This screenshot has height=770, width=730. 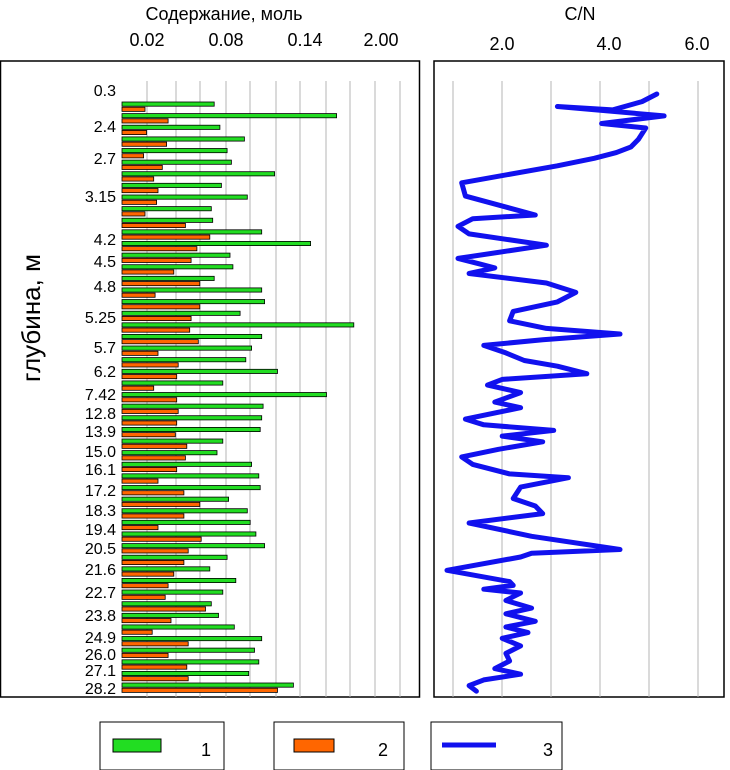 I want to click on depth-label: 21.6, so click(x=100, y=570).